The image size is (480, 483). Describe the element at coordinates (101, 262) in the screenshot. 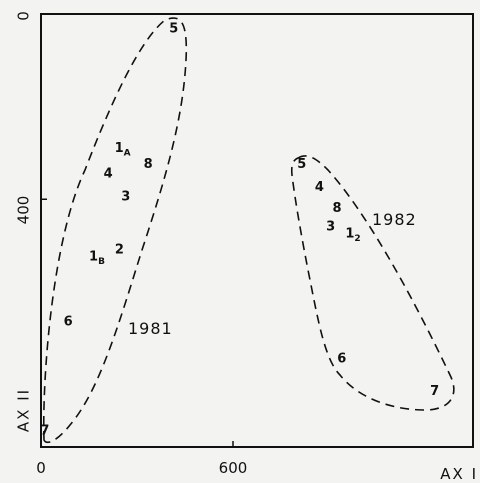

I see `point-subscript: B` at that location.